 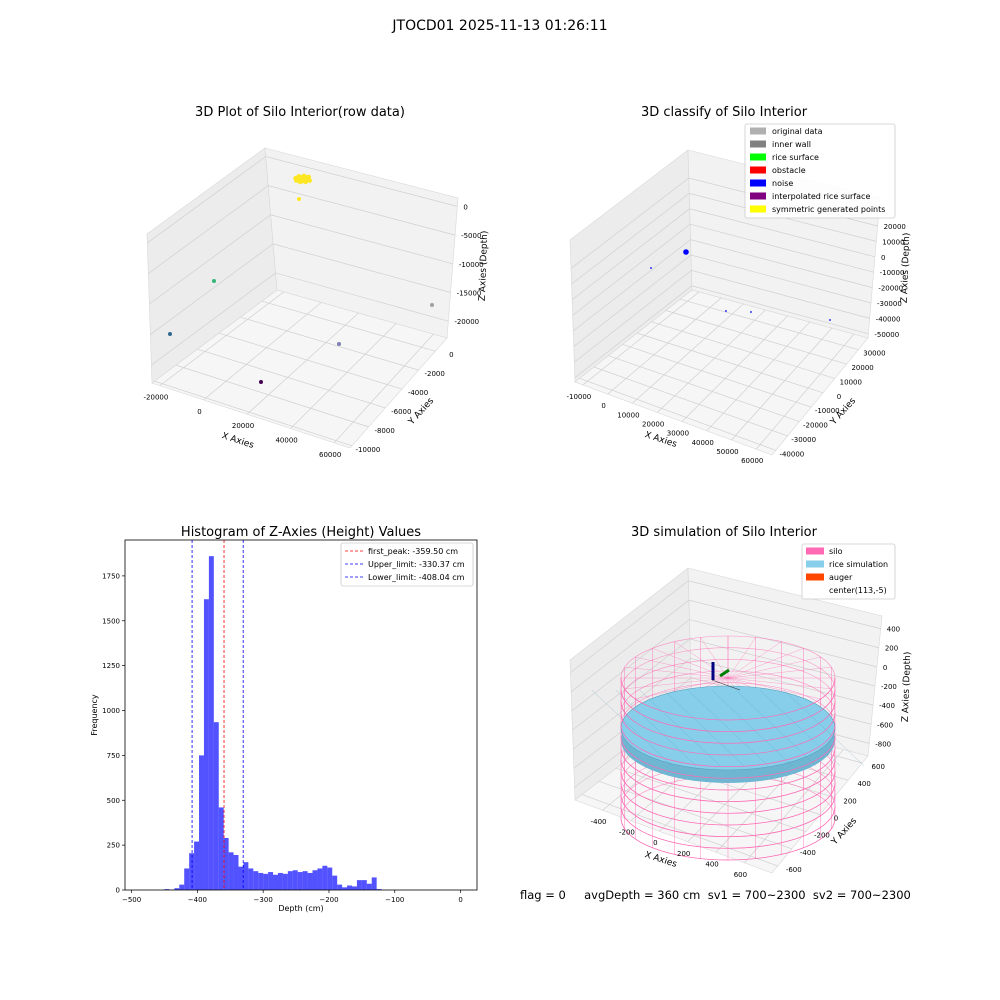 I want to click on classify-3d-legend-label: symmetric generated points, so click(x=828, y=209).